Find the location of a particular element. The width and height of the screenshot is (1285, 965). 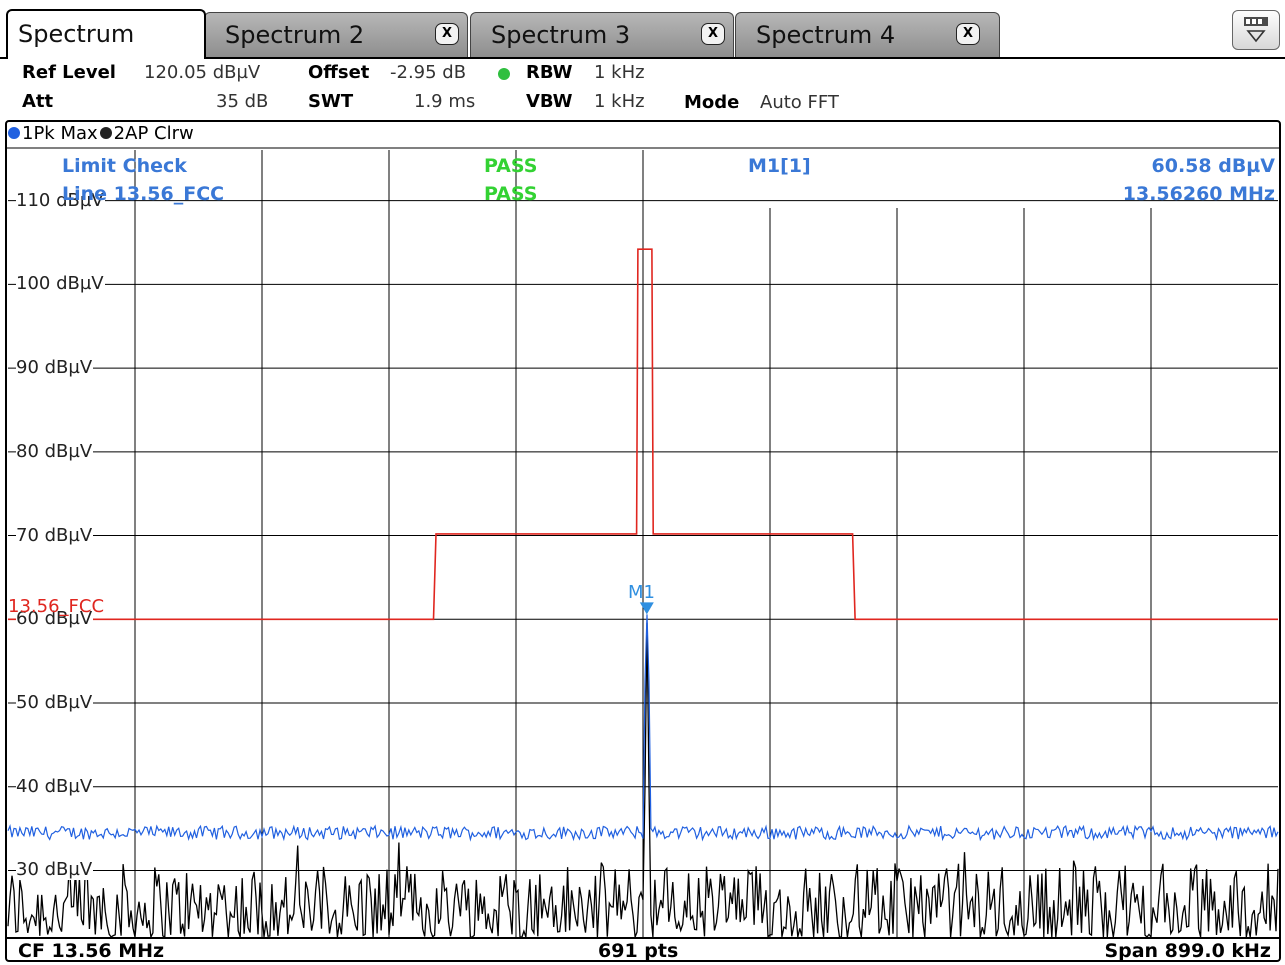

swt-value: 1.9 ms is located at coordinates (445, 101).